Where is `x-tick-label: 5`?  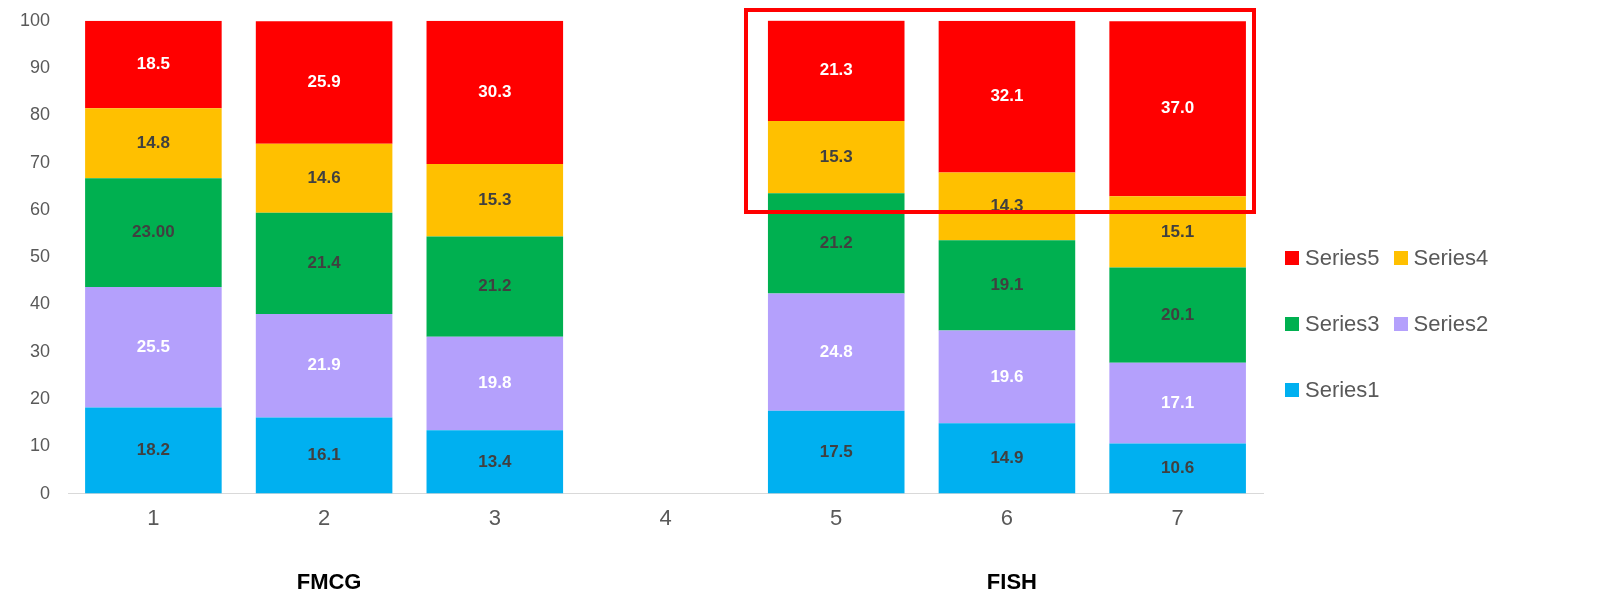 x-tick-label: 5 is located at coordinates (836, 517).